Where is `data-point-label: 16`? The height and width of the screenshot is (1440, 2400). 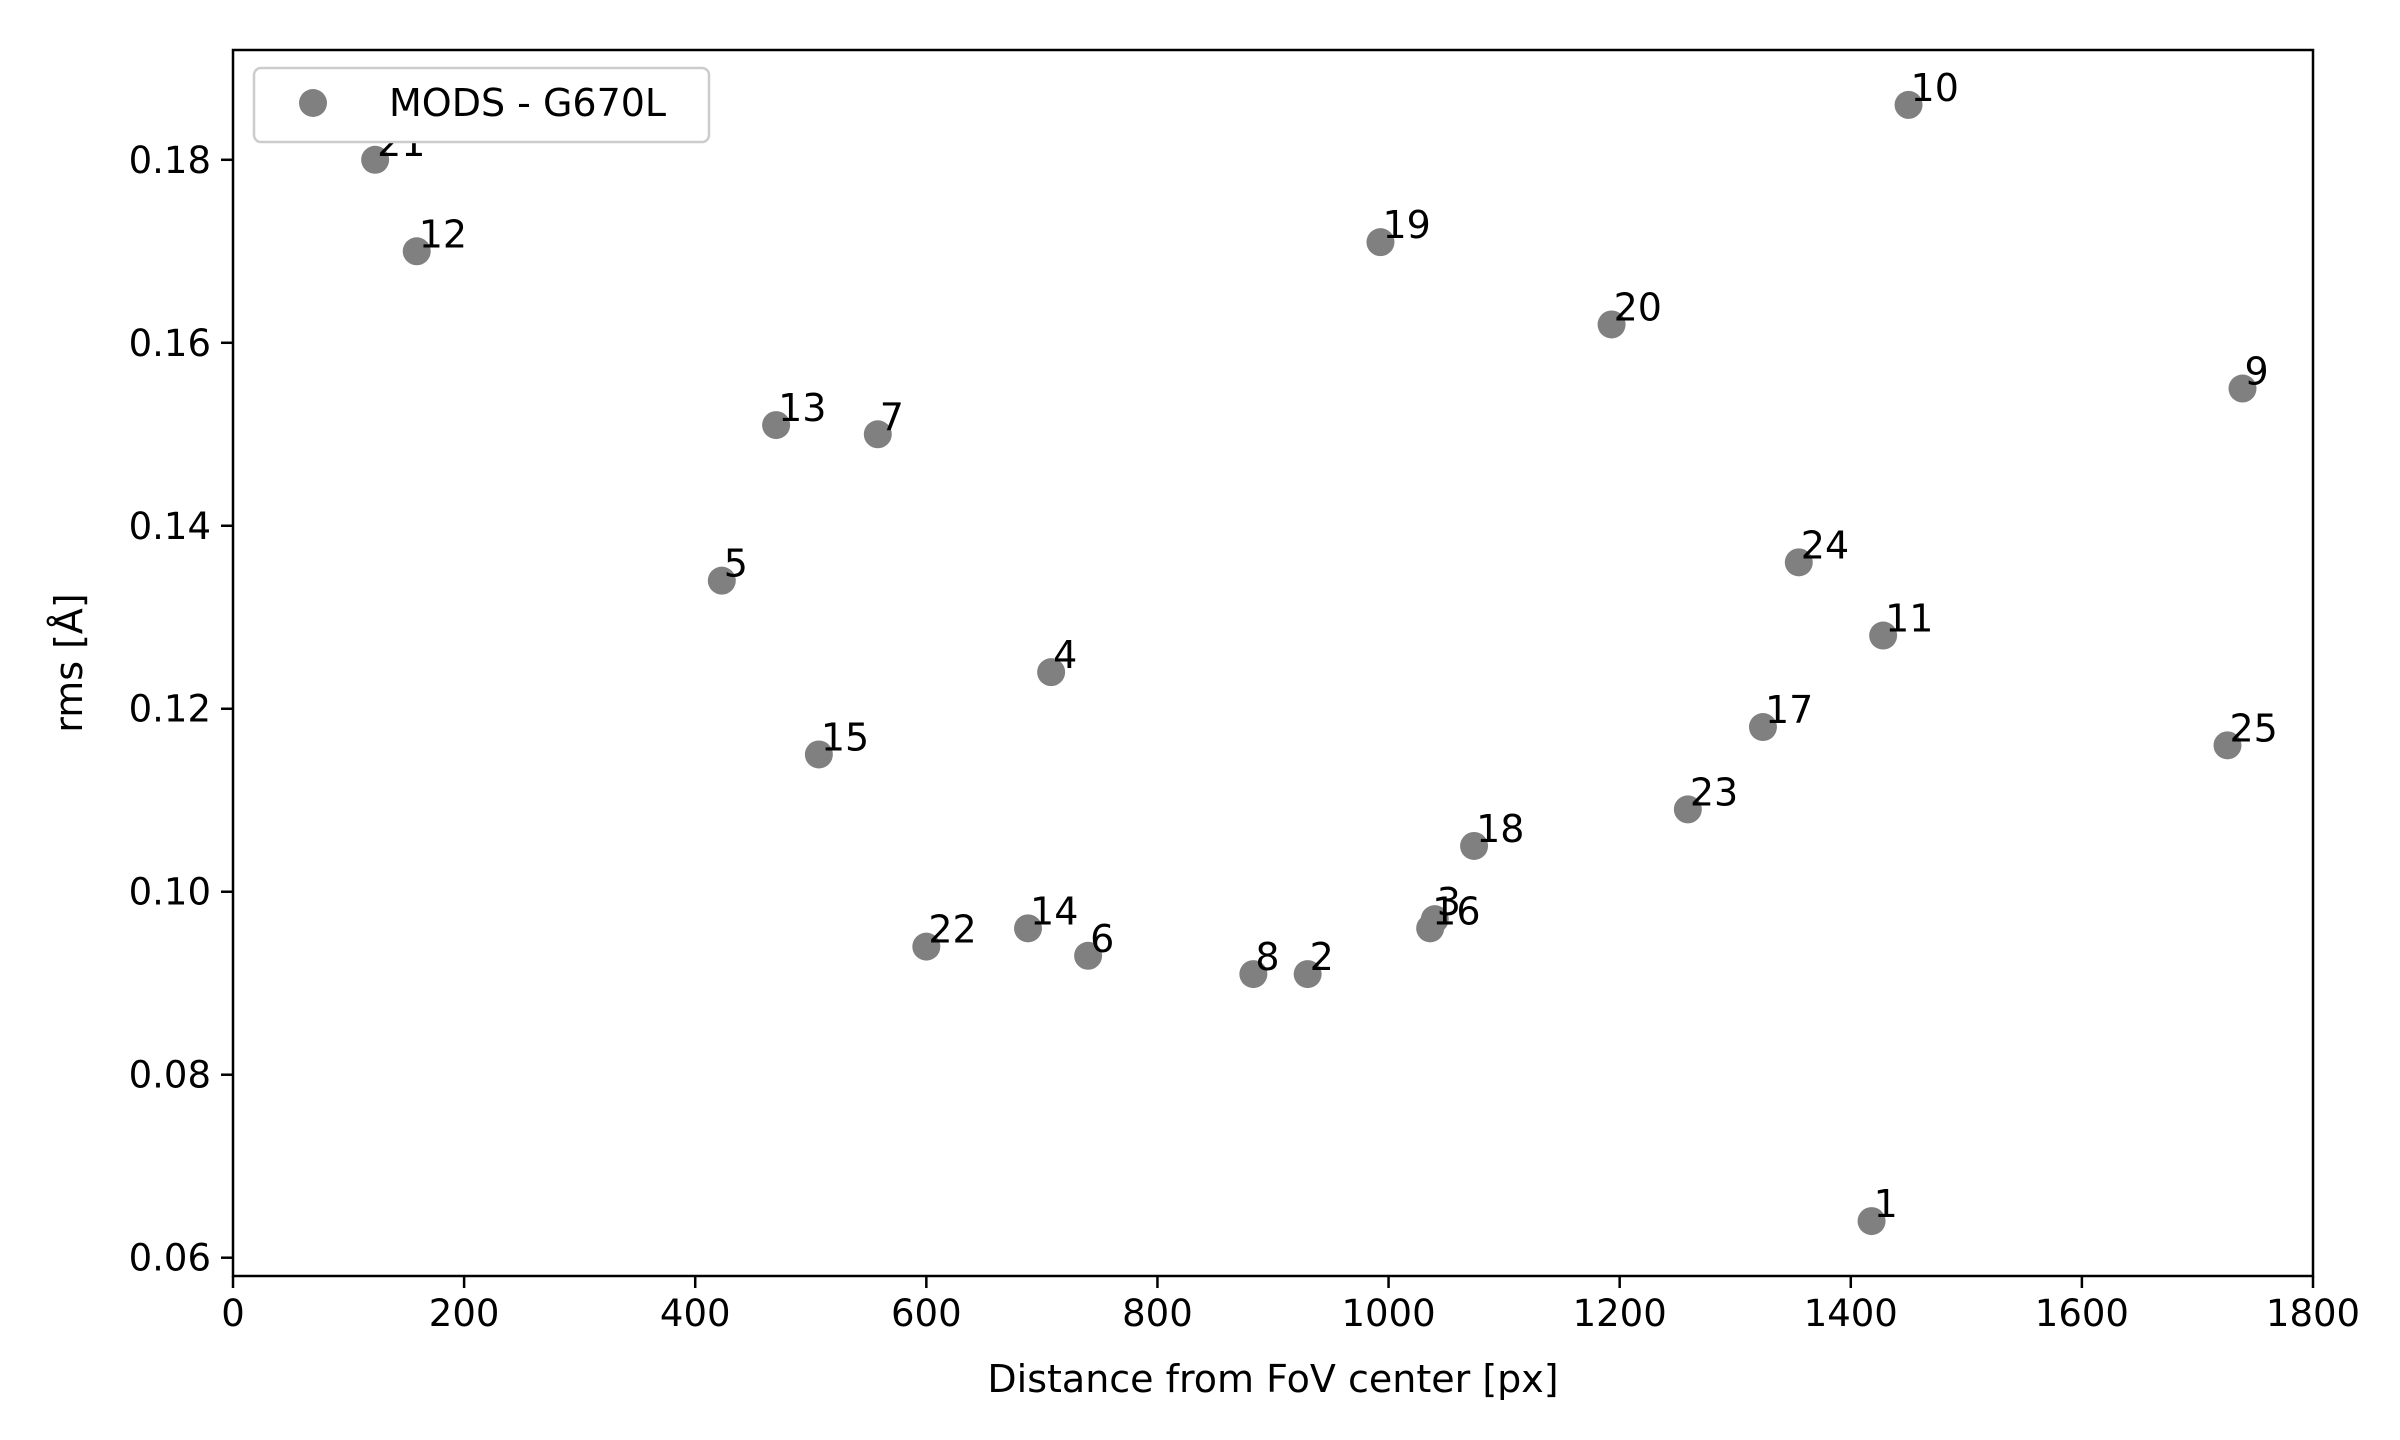
data-point-label: 16 is located at coordinates (1456, 911).